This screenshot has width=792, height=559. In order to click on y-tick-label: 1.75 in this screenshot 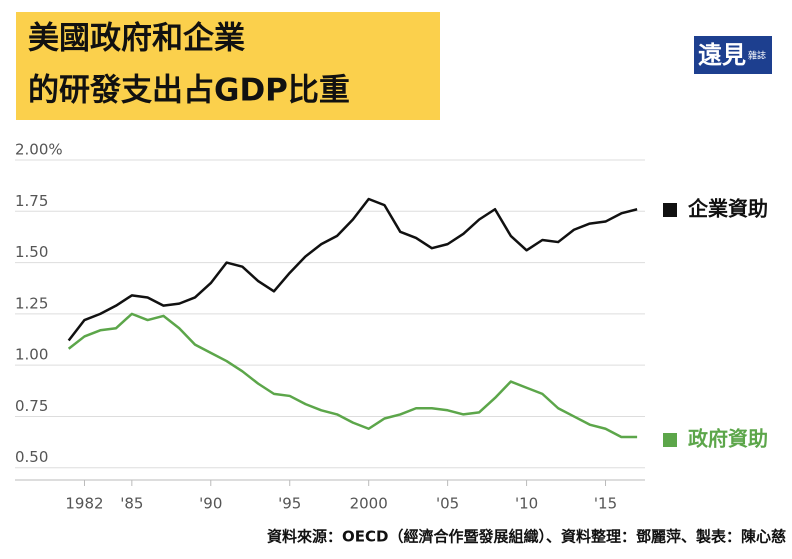, I will do `click(31, 201)`.